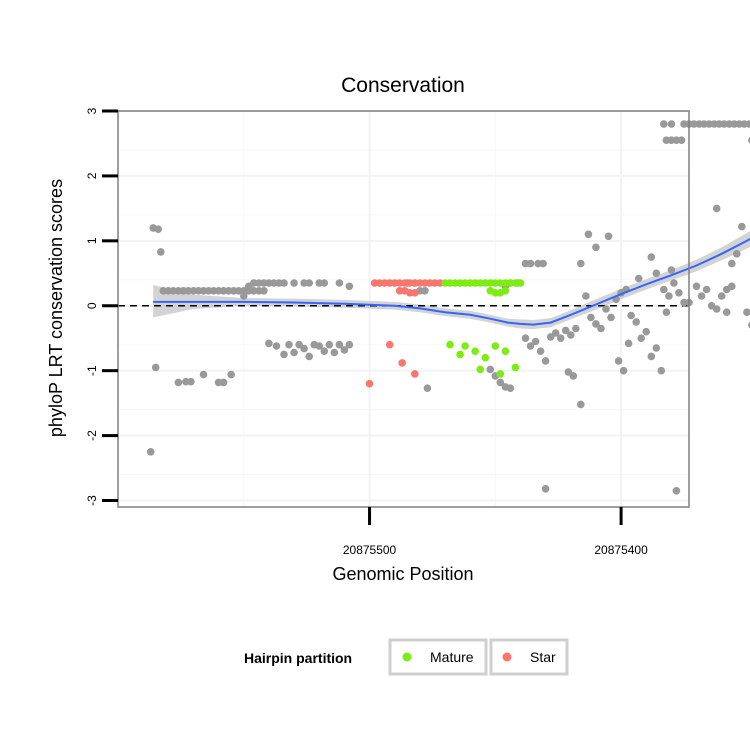 This screenshot has height=750, width=750. Describe the element at coordinates (92, 500) in the screenshot. I see `y-tick-label: -3` at that location.